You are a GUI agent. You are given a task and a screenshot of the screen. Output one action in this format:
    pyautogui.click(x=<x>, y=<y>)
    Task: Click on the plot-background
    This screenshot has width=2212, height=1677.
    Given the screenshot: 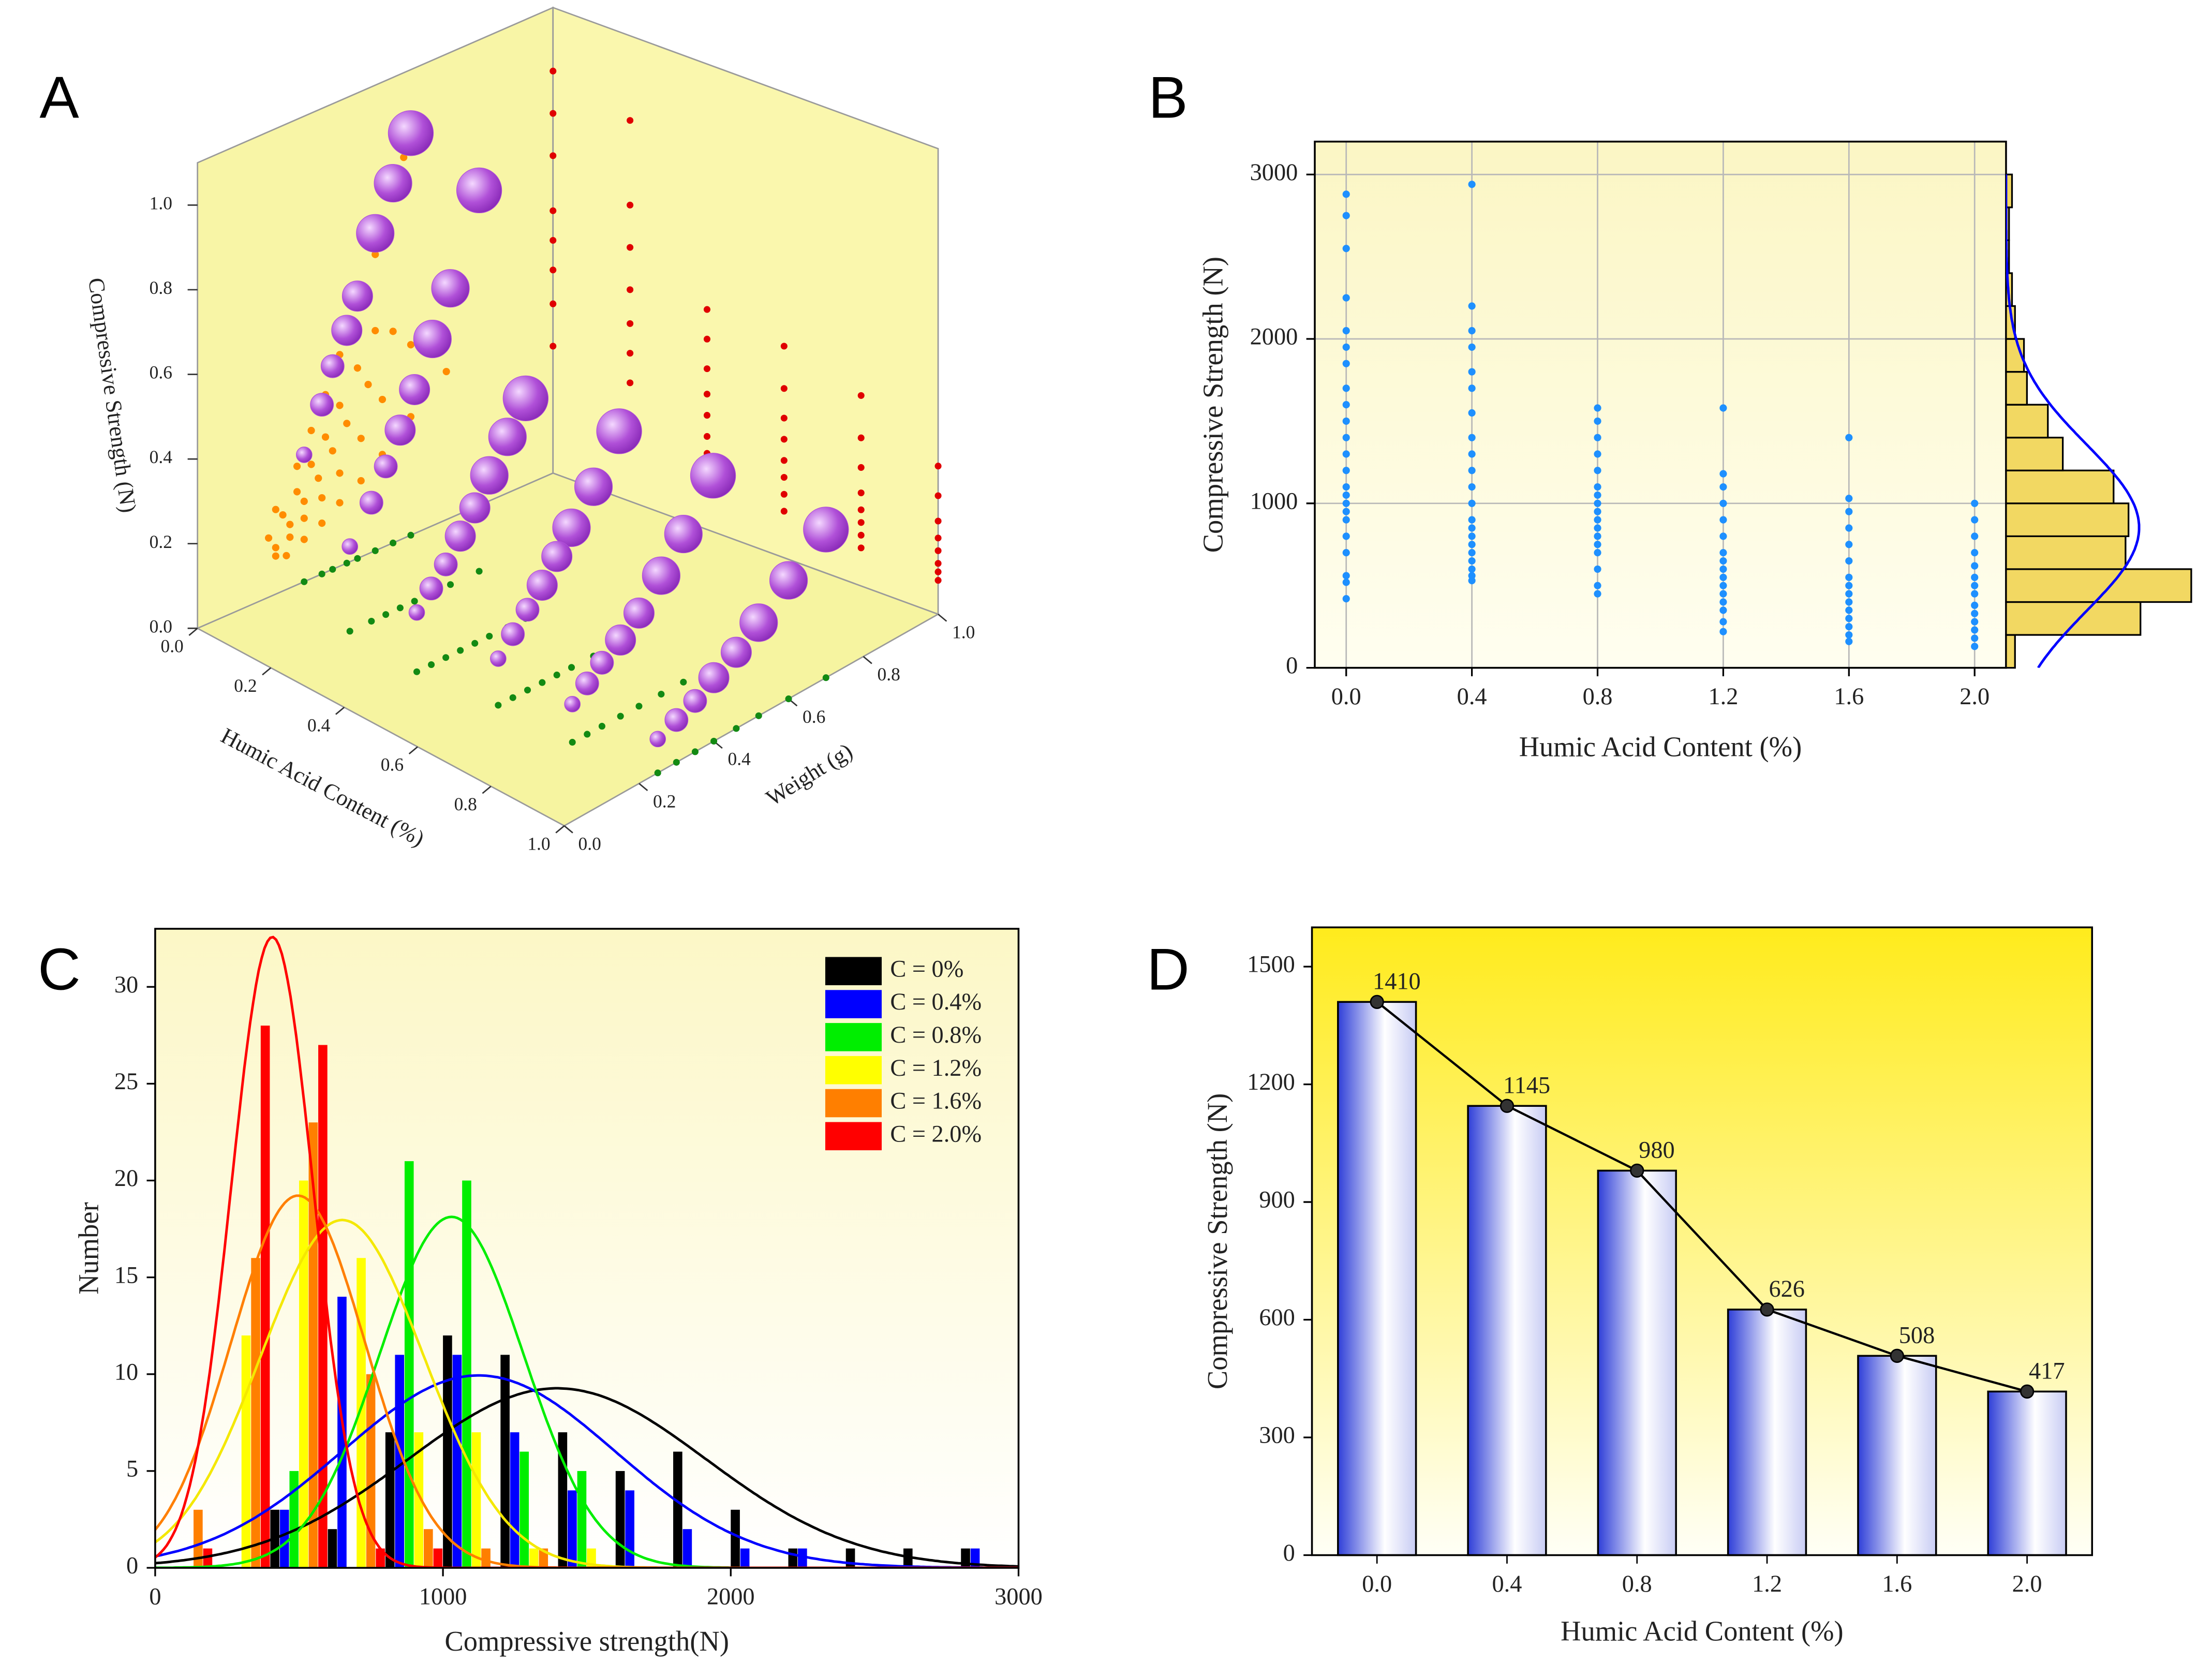 What is the action you would take?
    pyautogui.click(x=1660, y=404)
    